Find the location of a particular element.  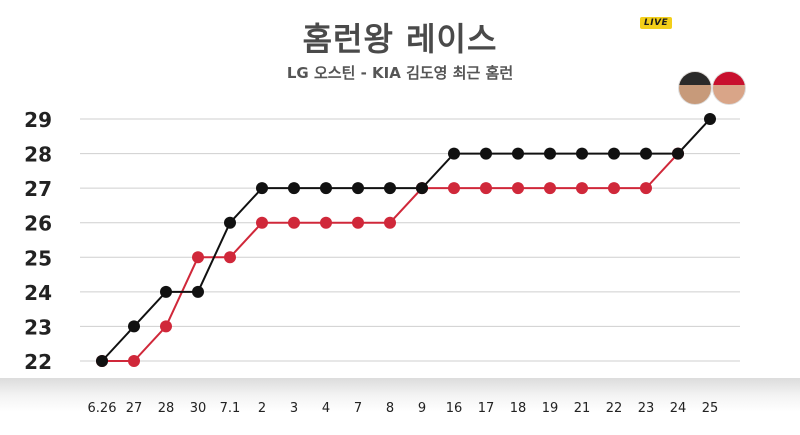

x-tick-label: 18 is located at coordinates (518, 408).